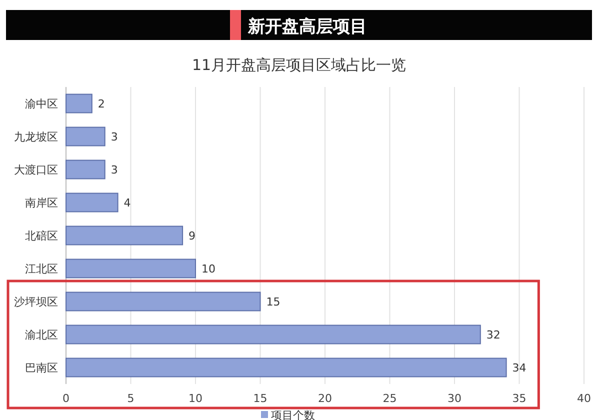  Describe the element at coordinates (41, 269) in the screenshot. I see `y-tick-label: 江北区` at that location.